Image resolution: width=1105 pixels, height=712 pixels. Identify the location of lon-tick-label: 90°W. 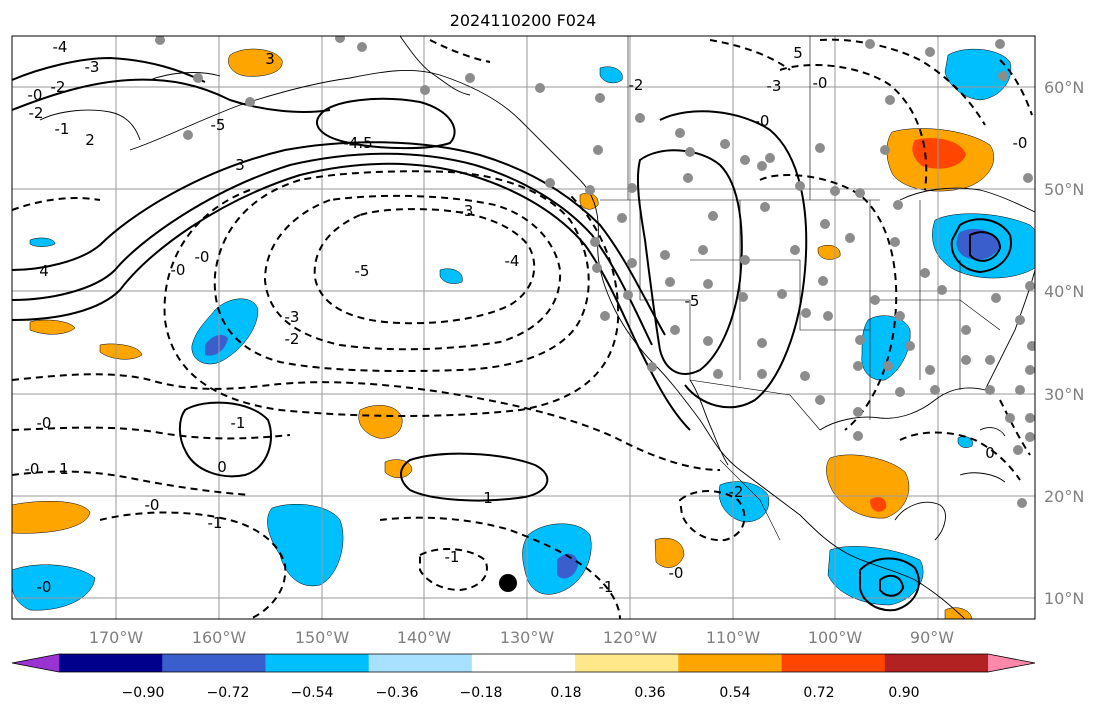
(932, 637).